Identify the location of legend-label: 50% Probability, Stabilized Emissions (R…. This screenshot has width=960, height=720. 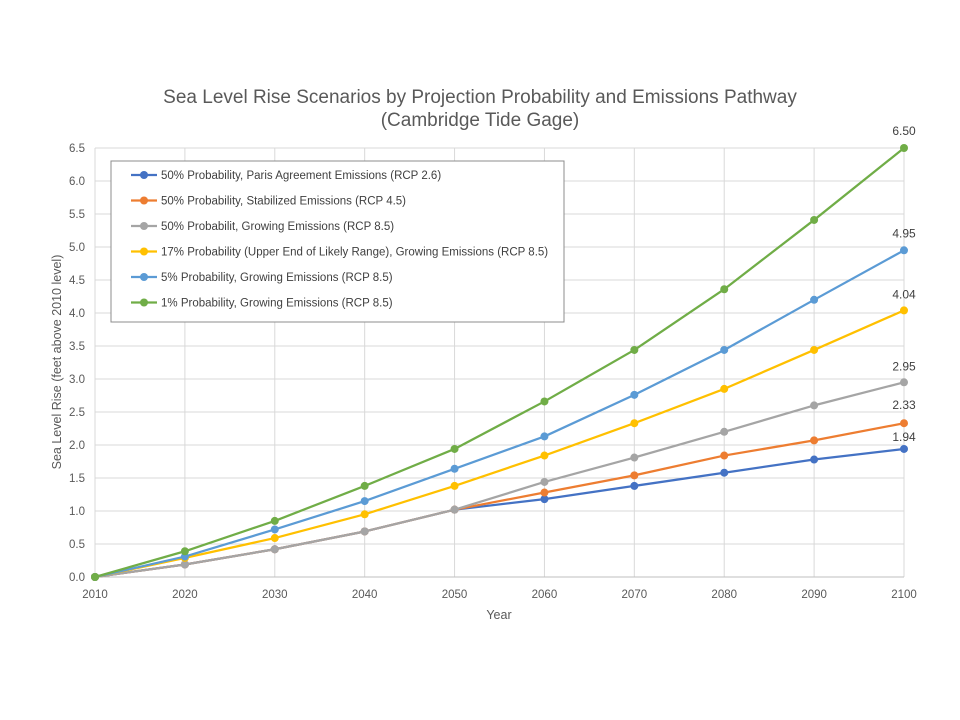
(283, 202).